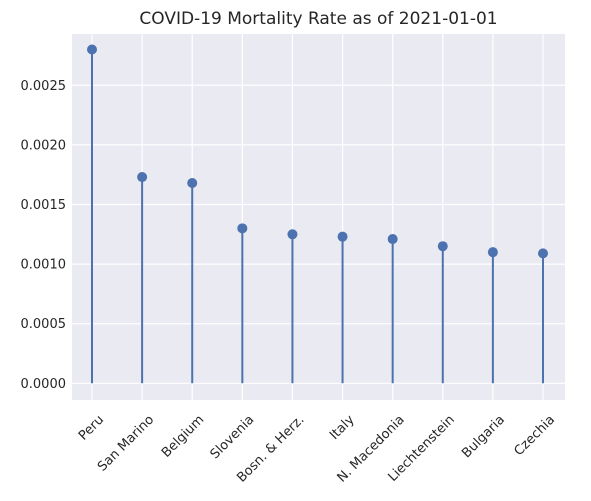  What do you see at coordinates (483, 436) in the screenshot?
I see `x-tick-label: Bulgaria` at bounding box center [483, 436].